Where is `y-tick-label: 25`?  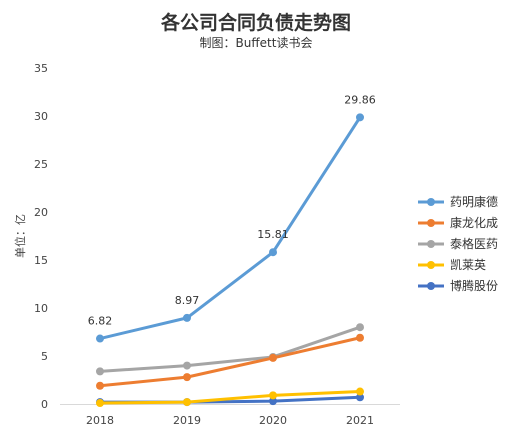 y-tick-label: 25 is located at coordinates (41, 164).